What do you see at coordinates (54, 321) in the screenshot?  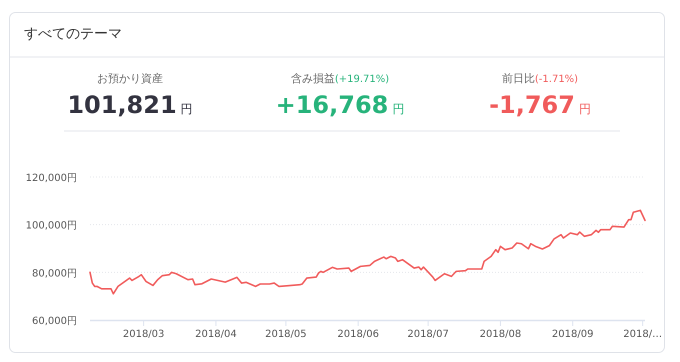 I see `y-tick-label: 60,000円` at bounding box center [54, 321].